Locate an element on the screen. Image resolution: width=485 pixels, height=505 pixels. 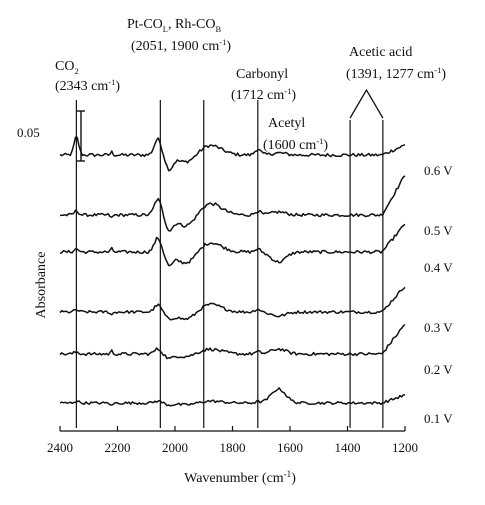
scale-bar-label: 0.05 is located at coordinates (28, 132).